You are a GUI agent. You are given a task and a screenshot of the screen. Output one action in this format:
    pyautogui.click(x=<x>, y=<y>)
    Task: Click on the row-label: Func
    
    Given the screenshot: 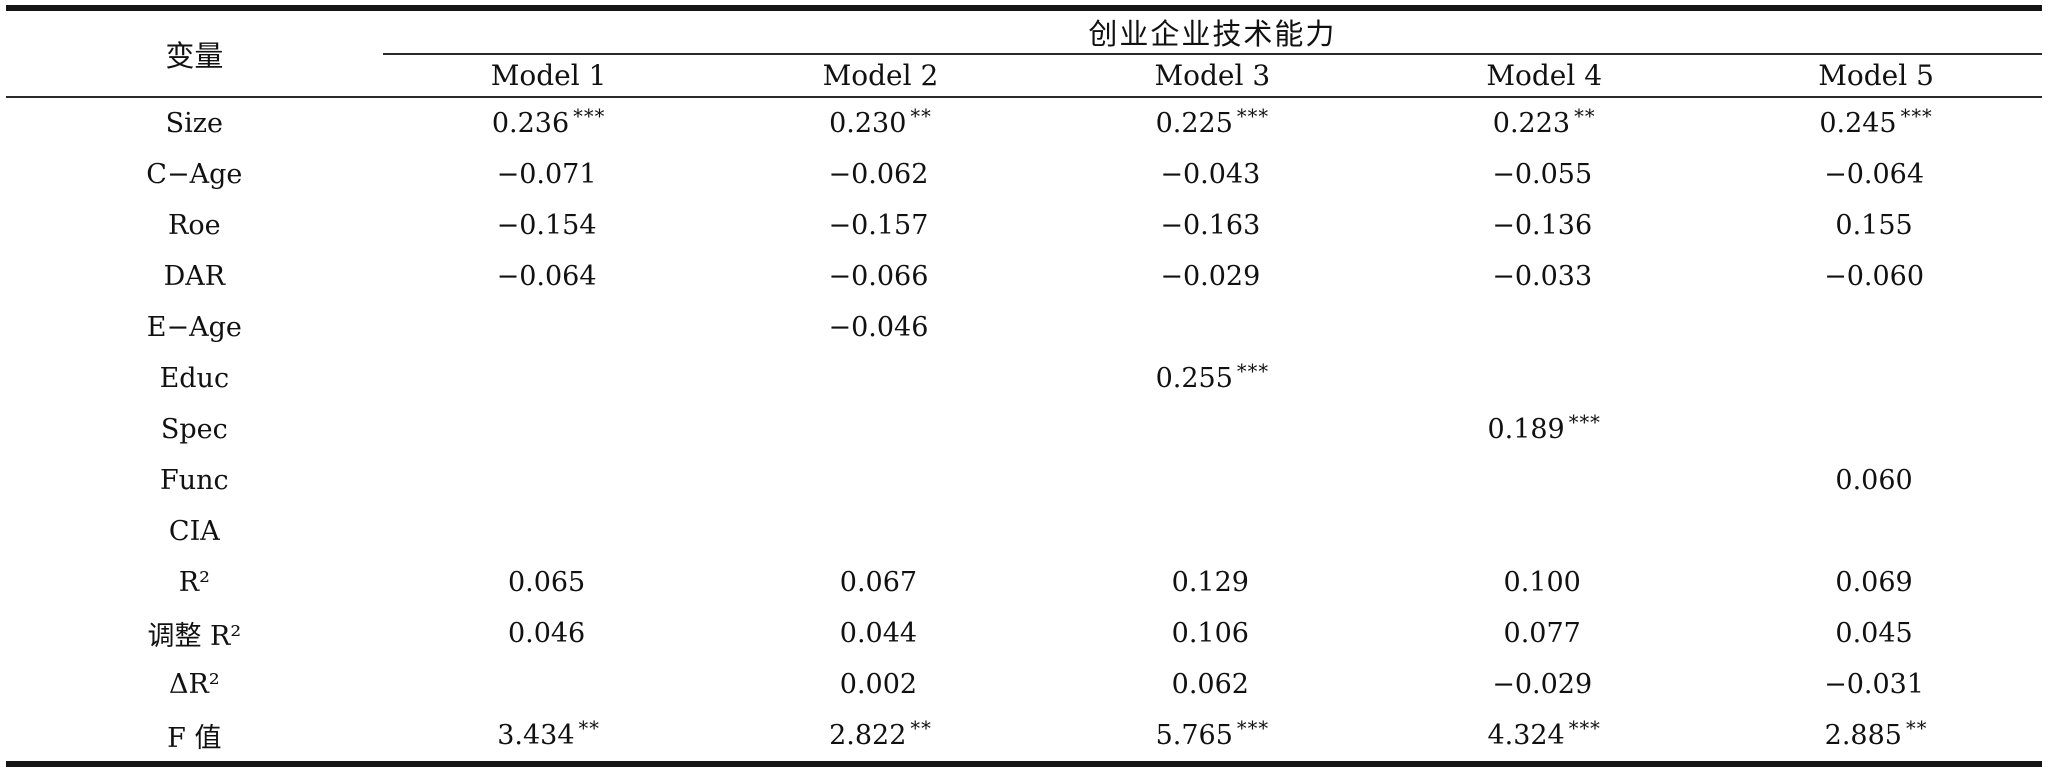 What is the action you would take?
    pyautogui.click(x=194, y=480)
    